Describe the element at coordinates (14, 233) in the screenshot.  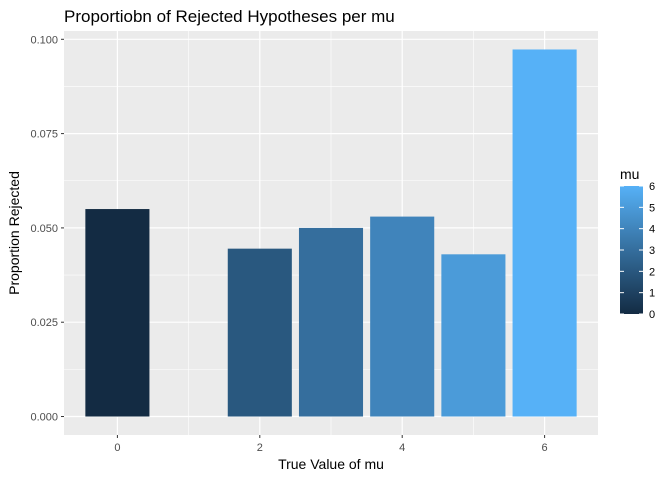
I see `y-axis-title: Proportion Rejected` at that location.